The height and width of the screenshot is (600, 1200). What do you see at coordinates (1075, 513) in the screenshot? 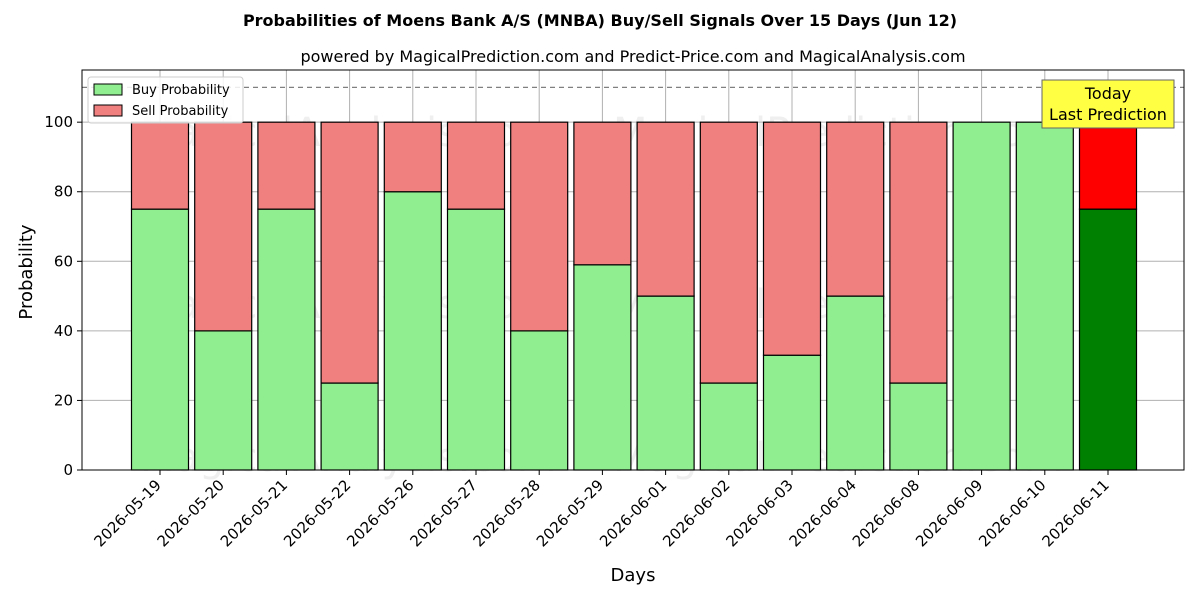
I see `x-tick-label: 2026-06-11` at bounding box center [1075, 513].